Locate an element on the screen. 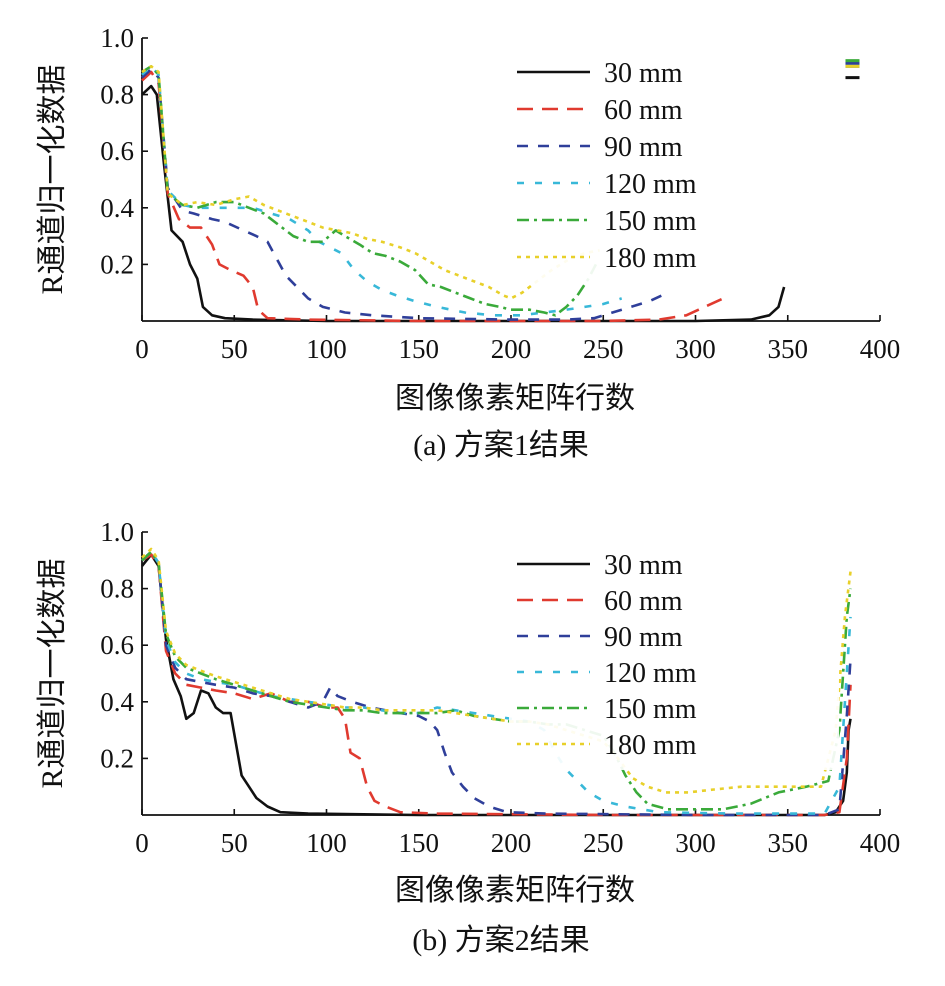 The width and height of the screenshot is (945, 986). panel-caption: (a) 方案1结果 is located at coordinates (501, 445).